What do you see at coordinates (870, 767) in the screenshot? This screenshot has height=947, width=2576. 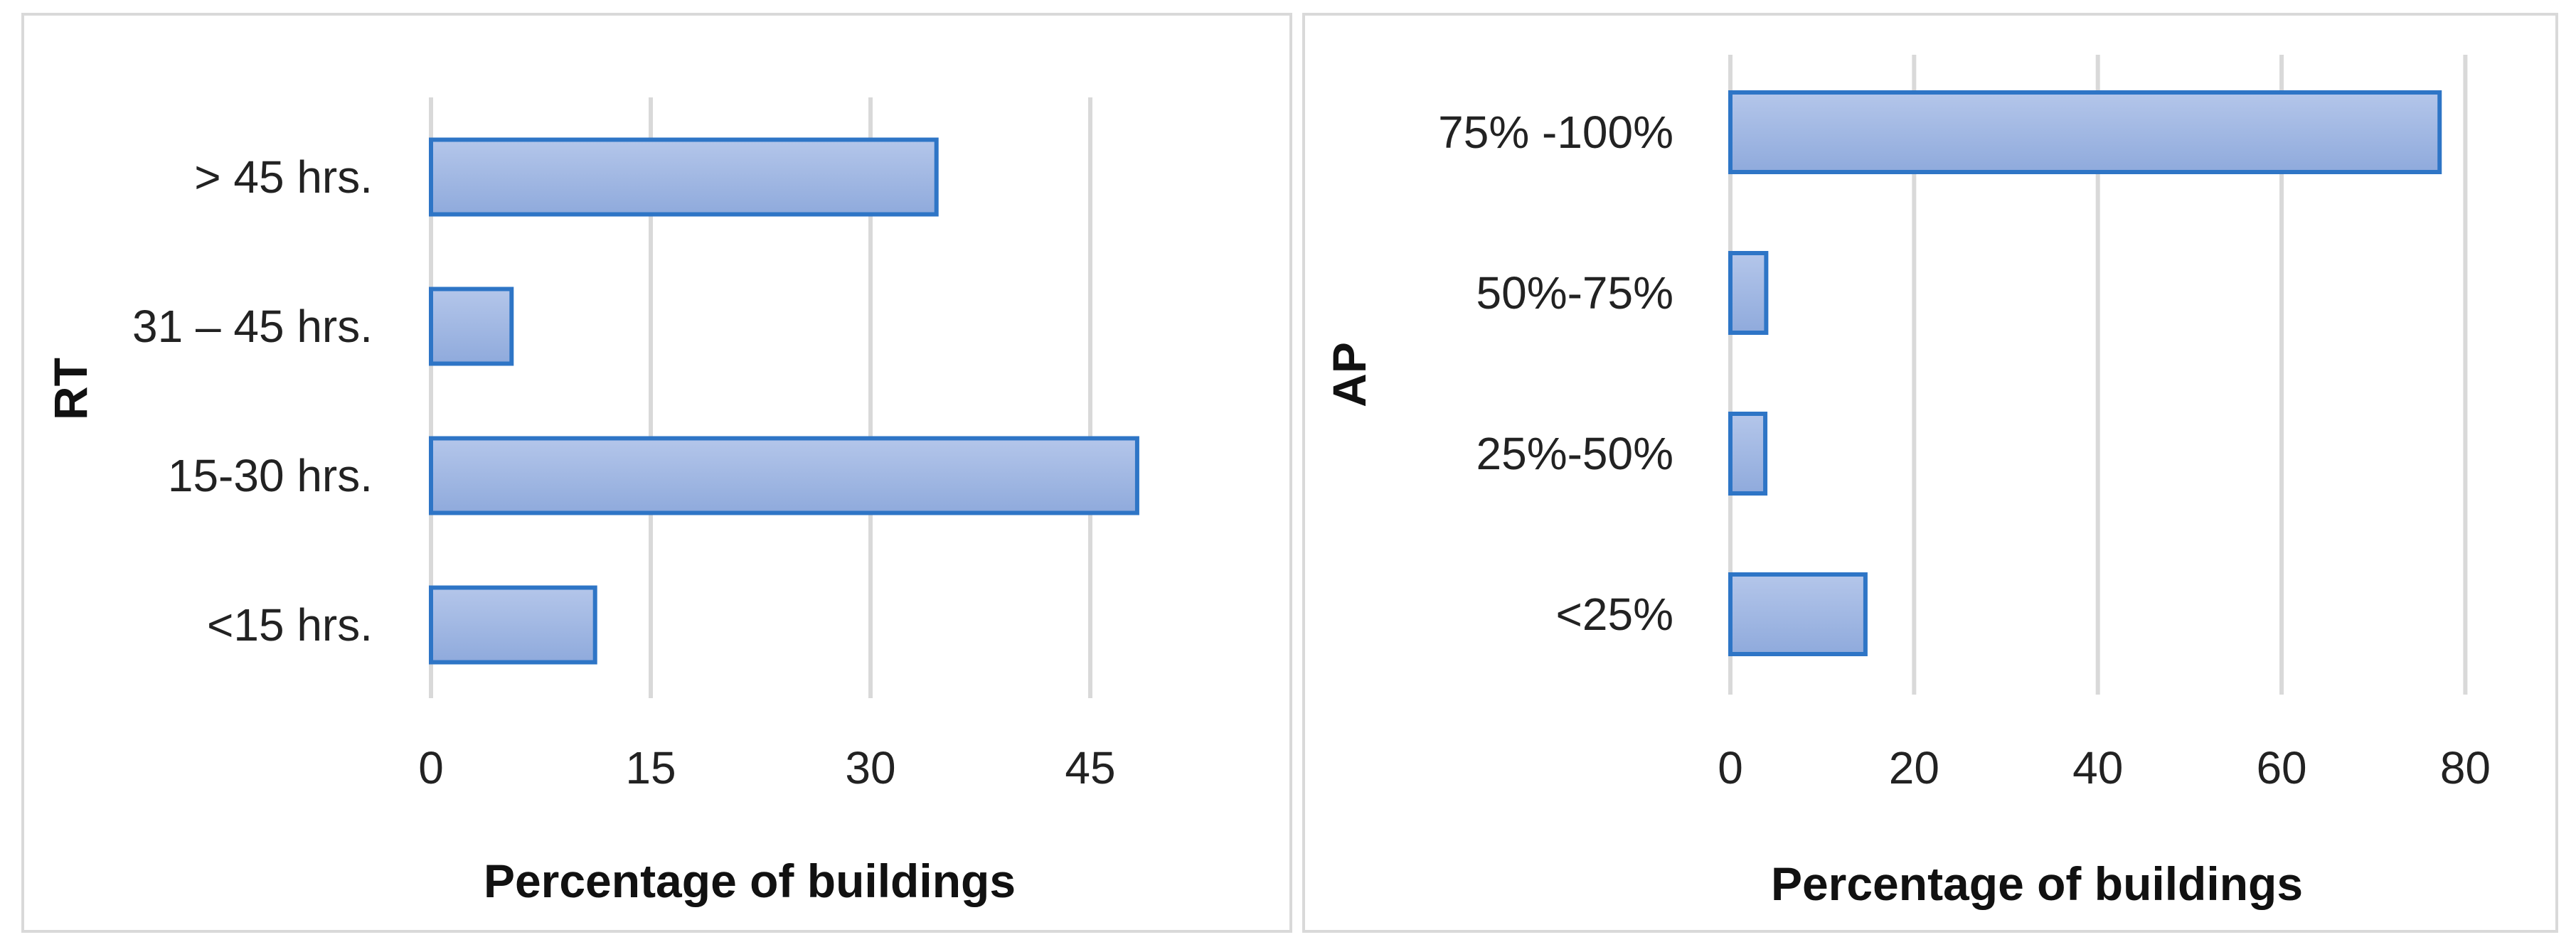 I see `x-tick-label: 30` at bounding box center [870, 767].